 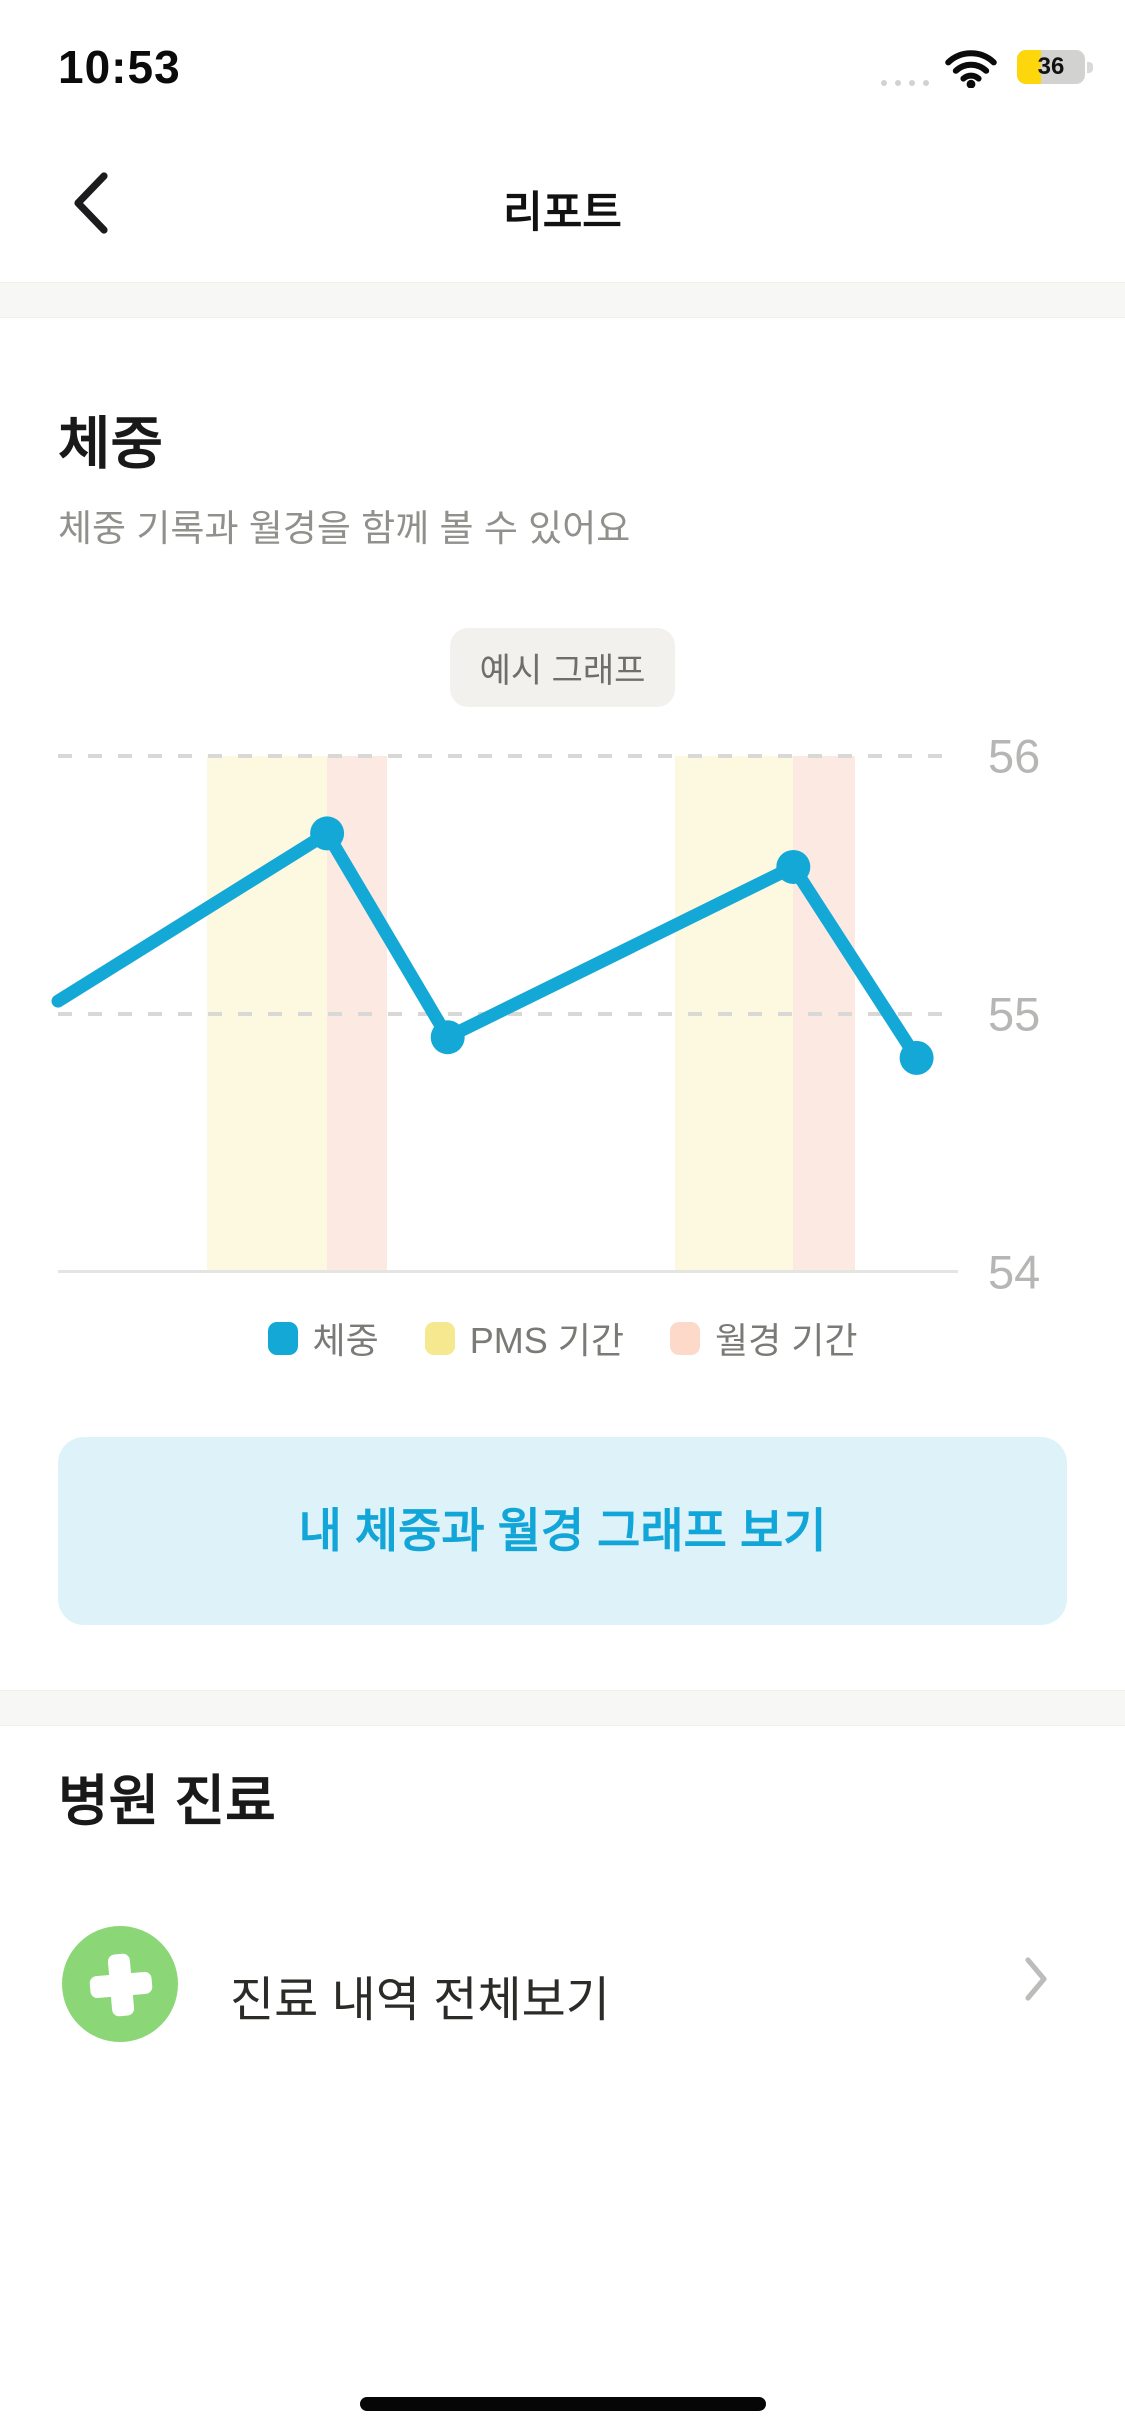 I want to click on legend-item: PMS 기간, so click(x=524, y=1338).